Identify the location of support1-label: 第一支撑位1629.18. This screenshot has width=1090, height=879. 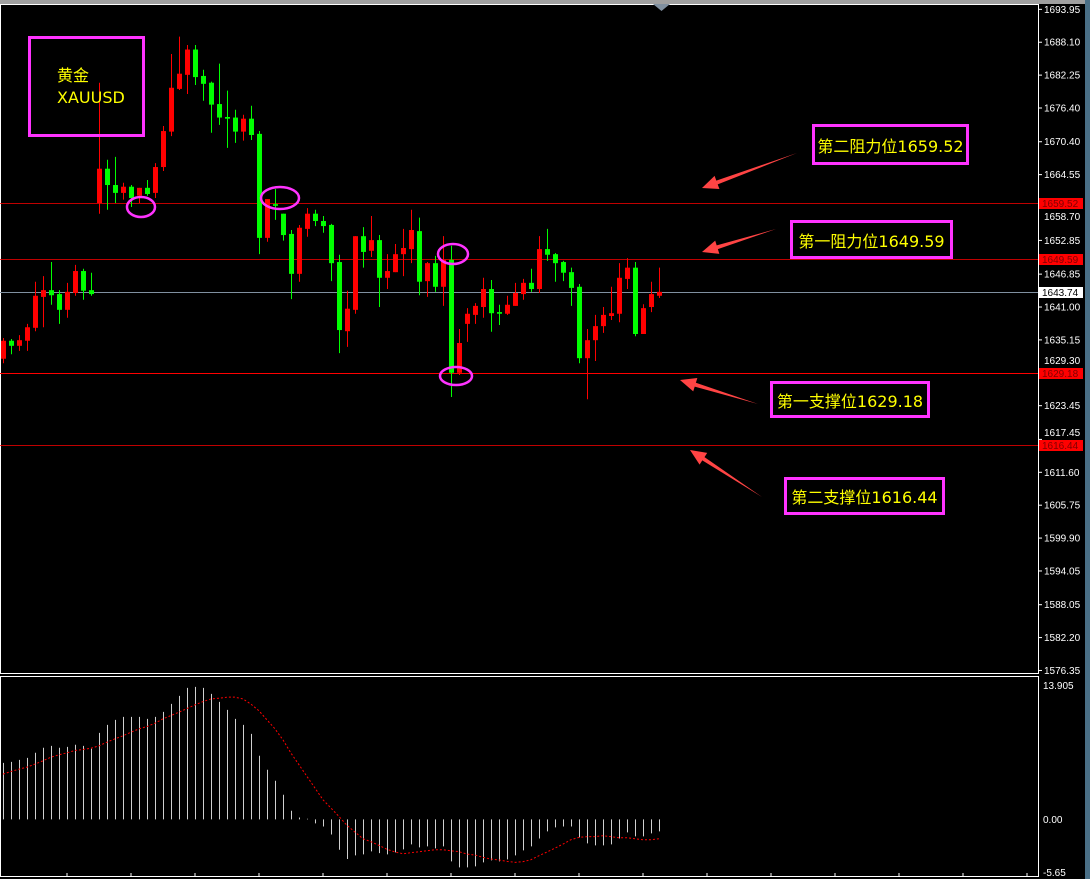
(850, 399).